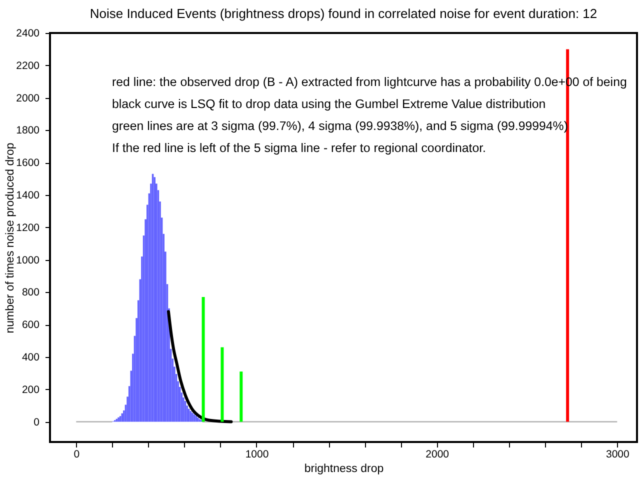 The image size is (642, 481). I want to click on y-tick-label: 2000, so click(28, 98).